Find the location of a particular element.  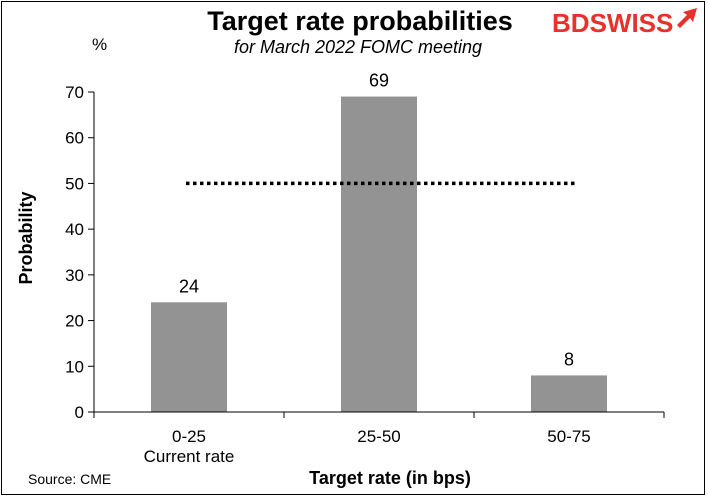

data-label: 69 is located at coordinates (379, 81).